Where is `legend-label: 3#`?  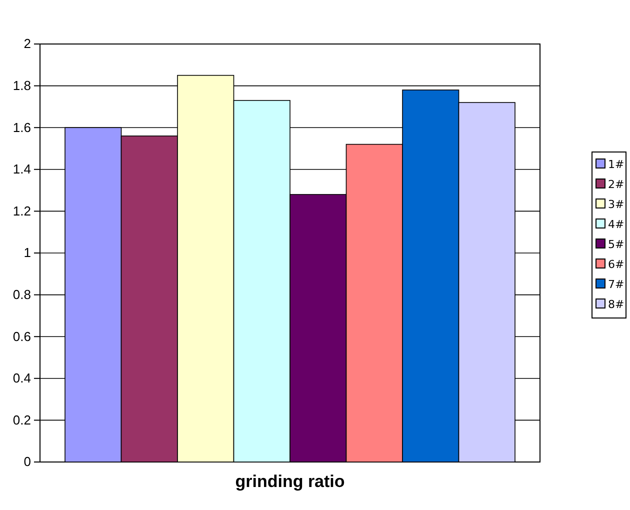 legend-label: 3# is located at coordinates (616, 204).